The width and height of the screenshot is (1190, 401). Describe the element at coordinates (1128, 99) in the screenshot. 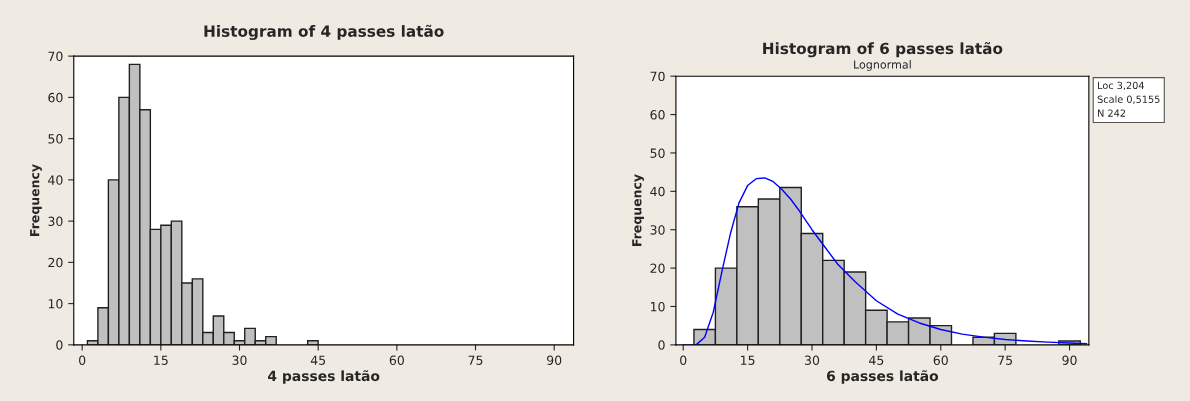

I see `text: Scale 0,5155` at that location.